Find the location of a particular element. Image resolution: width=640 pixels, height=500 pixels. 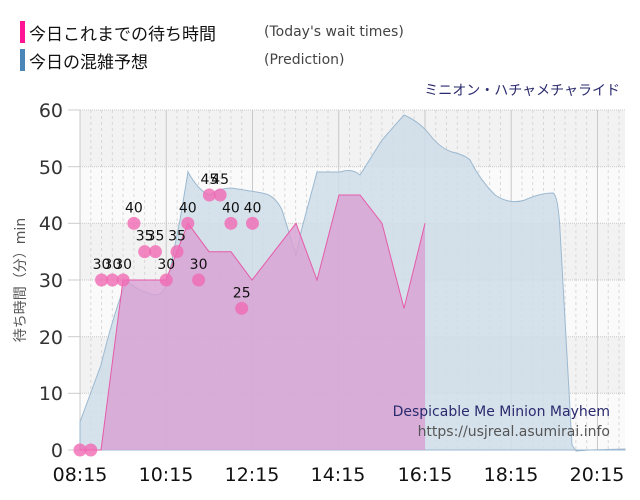

x-tick-label: 12:15 is located at coordinates (252, 475).